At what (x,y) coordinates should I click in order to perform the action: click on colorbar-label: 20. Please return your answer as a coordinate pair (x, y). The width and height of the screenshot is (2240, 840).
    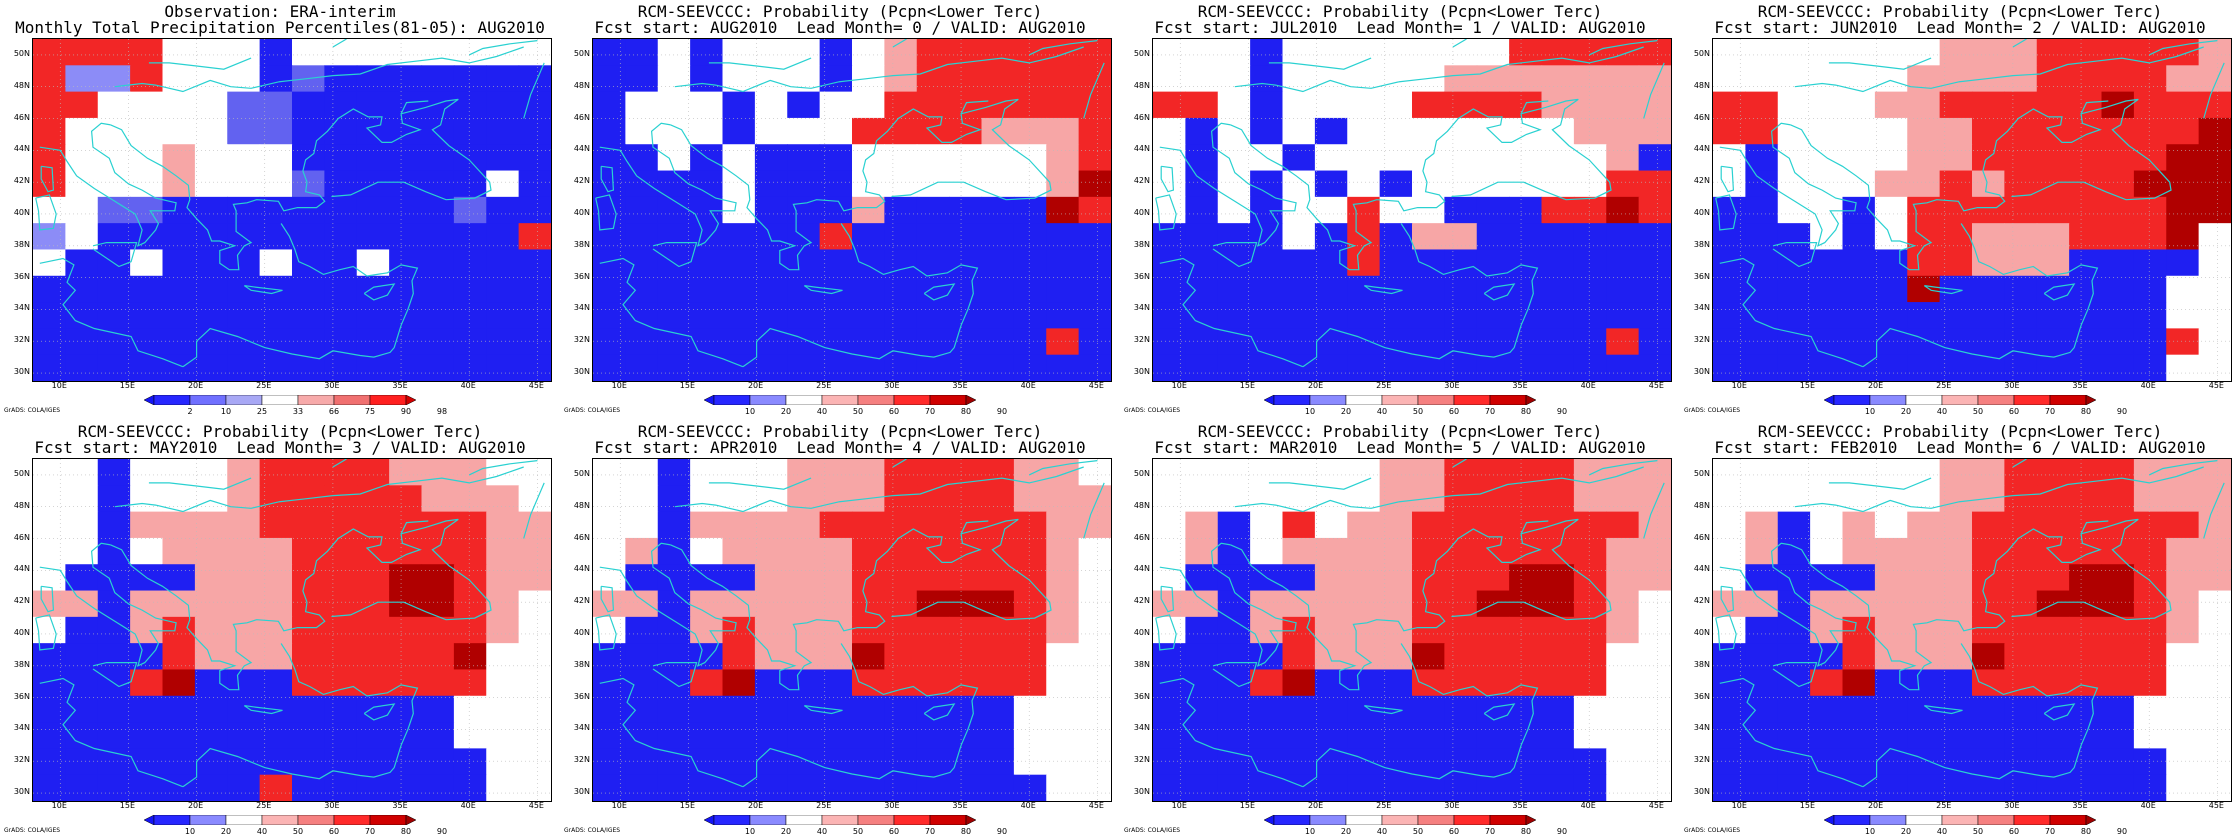
    Looking at the image, I should click on (226, 831).